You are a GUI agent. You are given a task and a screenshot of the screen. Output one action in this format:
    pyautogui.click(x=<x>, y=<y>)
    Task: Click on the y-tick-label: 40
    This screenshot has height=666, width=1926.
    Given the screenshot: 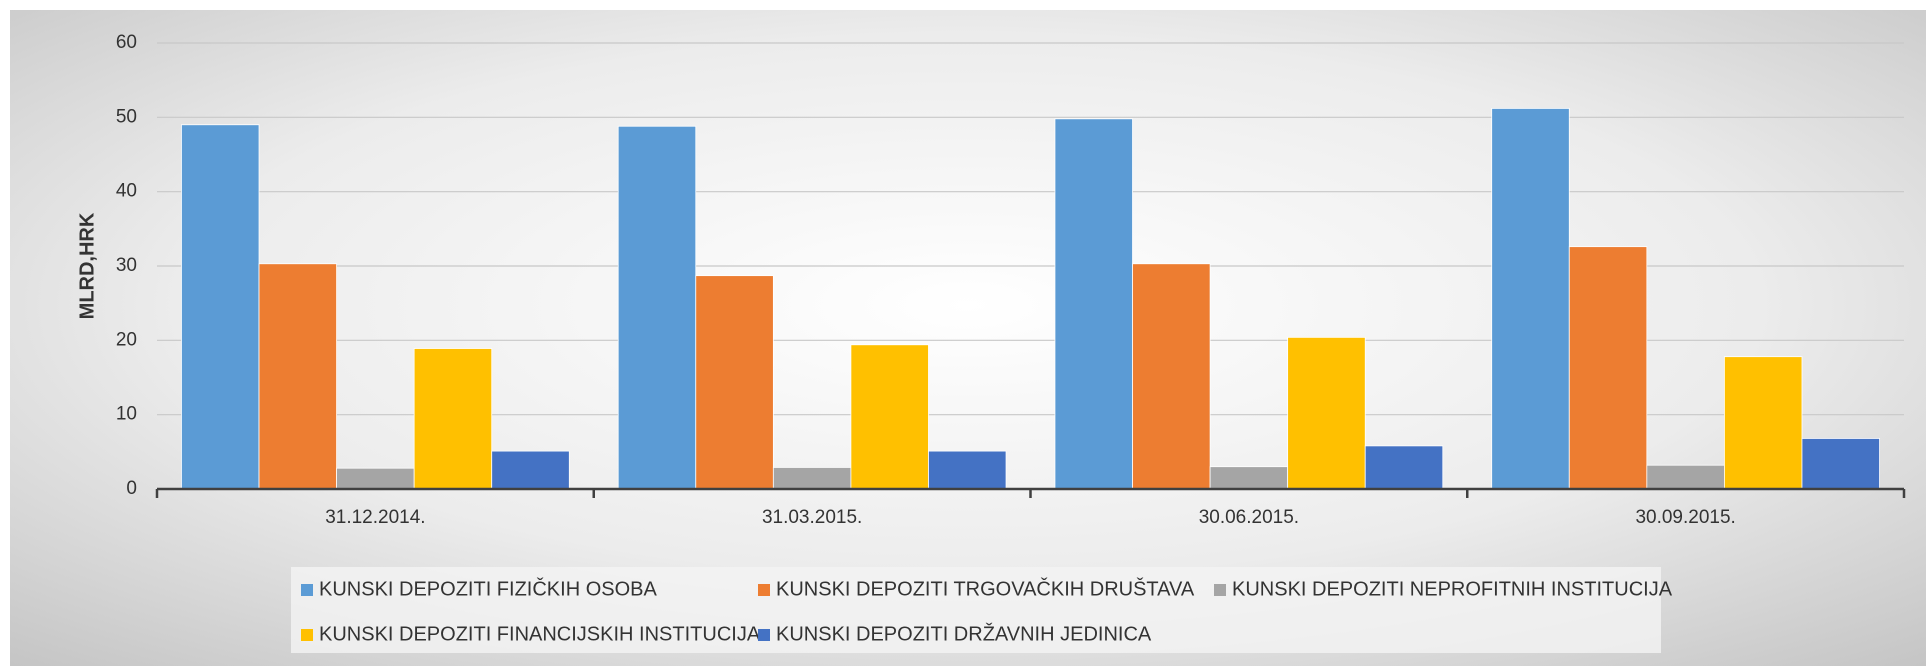 What is the action you would take?
    pyautogui.click(x=126, y=191)
    